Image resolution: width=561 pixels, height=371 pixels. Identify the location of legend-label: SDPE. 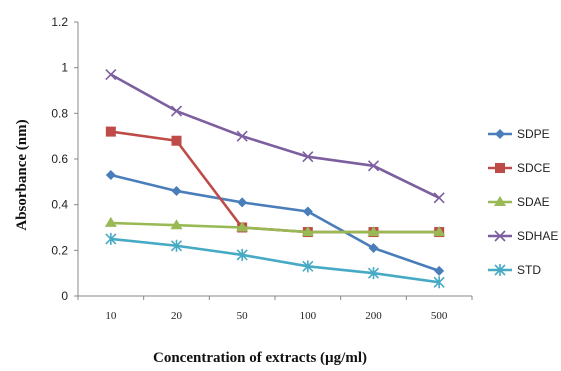
(533, 134).